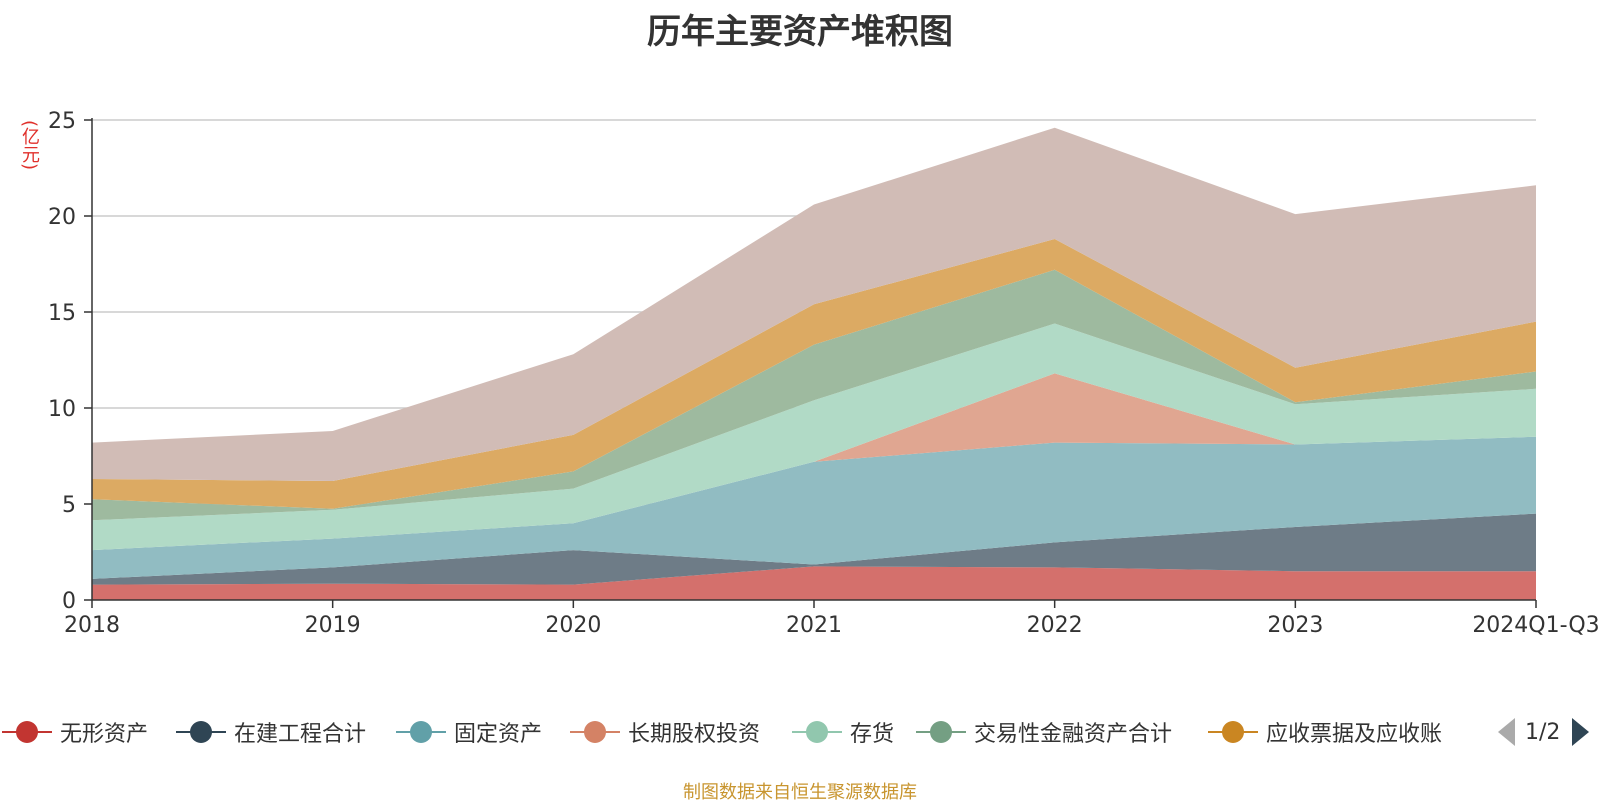 The image size is (1600, 804). Describe the element at coordinates (1295, 625) in the screenshot. I see `x-tick-label: 2023` at that location.